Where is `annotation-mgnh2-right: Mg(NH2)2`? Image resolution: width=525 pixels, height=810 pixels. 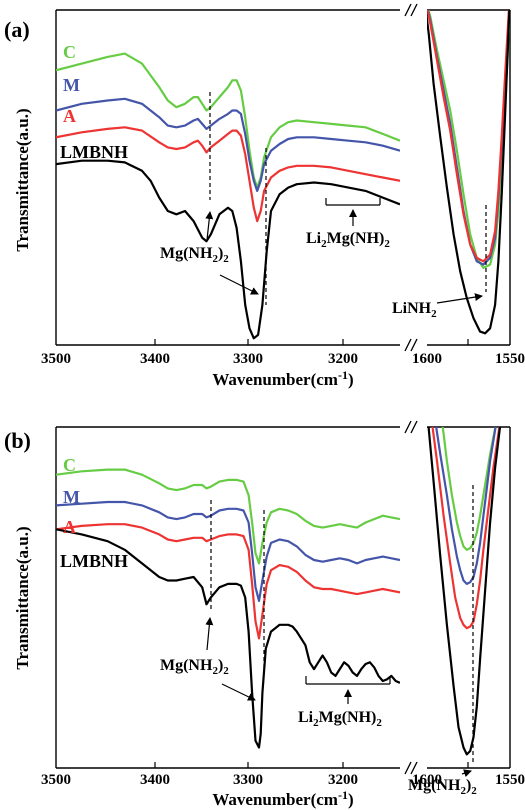
annotation-mgnh2-right: Mg(NH2)2 is located at coordinates (442, 787).